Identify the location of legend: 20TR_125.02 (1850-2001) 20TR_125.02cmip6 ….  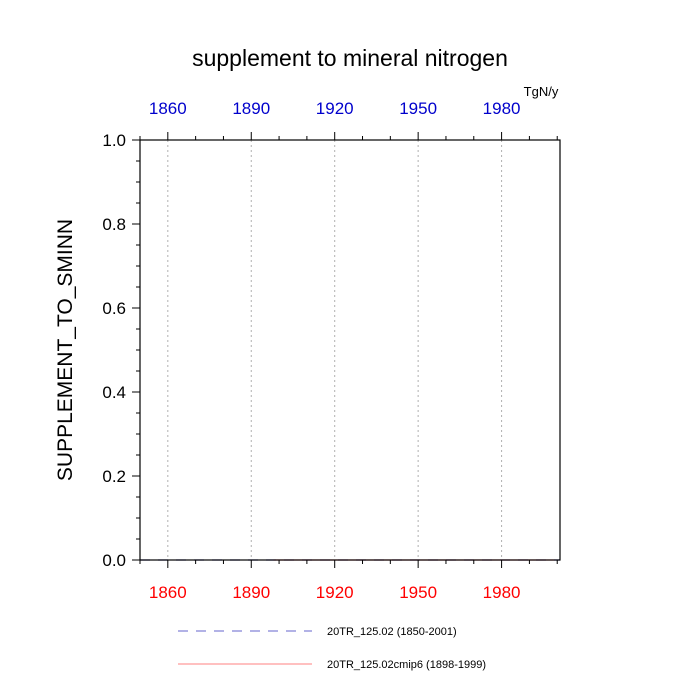
(332, 648).